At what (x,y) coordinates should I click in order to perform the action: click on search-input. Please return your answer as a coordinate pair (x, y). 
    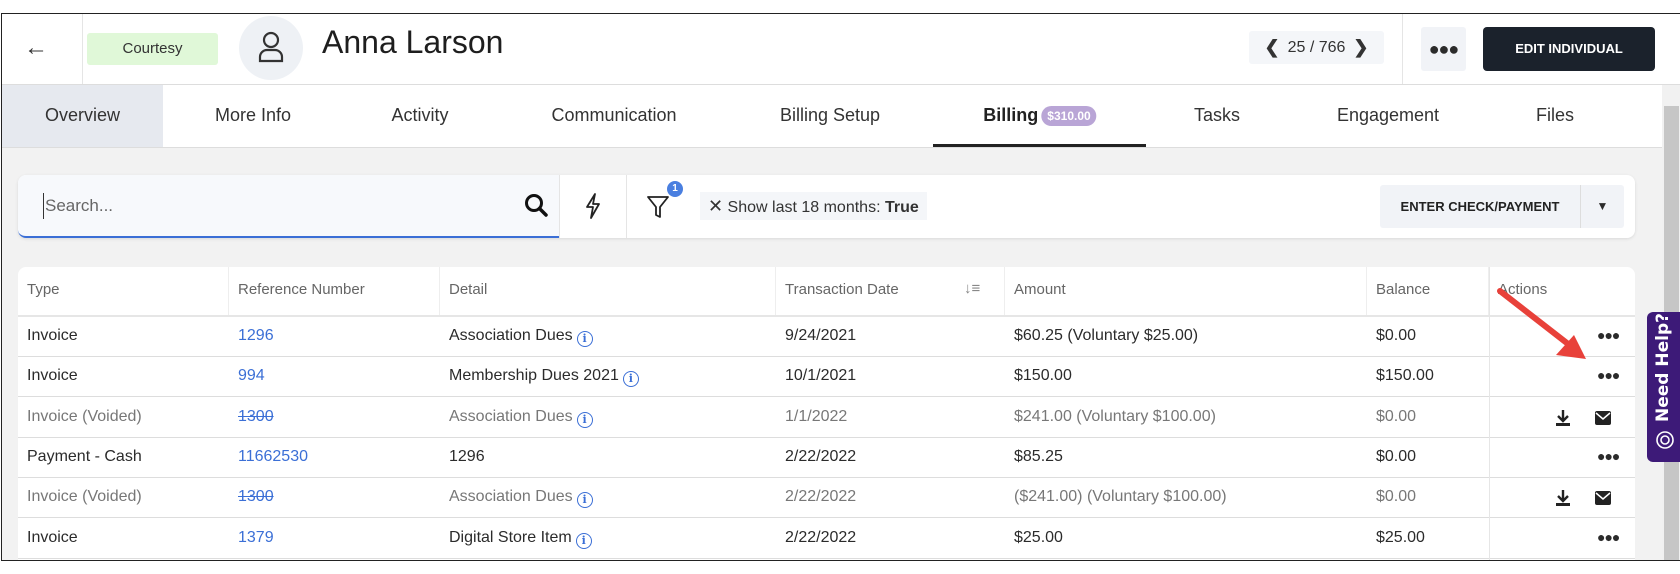
    Looking at the image, I should click on (263, 206).